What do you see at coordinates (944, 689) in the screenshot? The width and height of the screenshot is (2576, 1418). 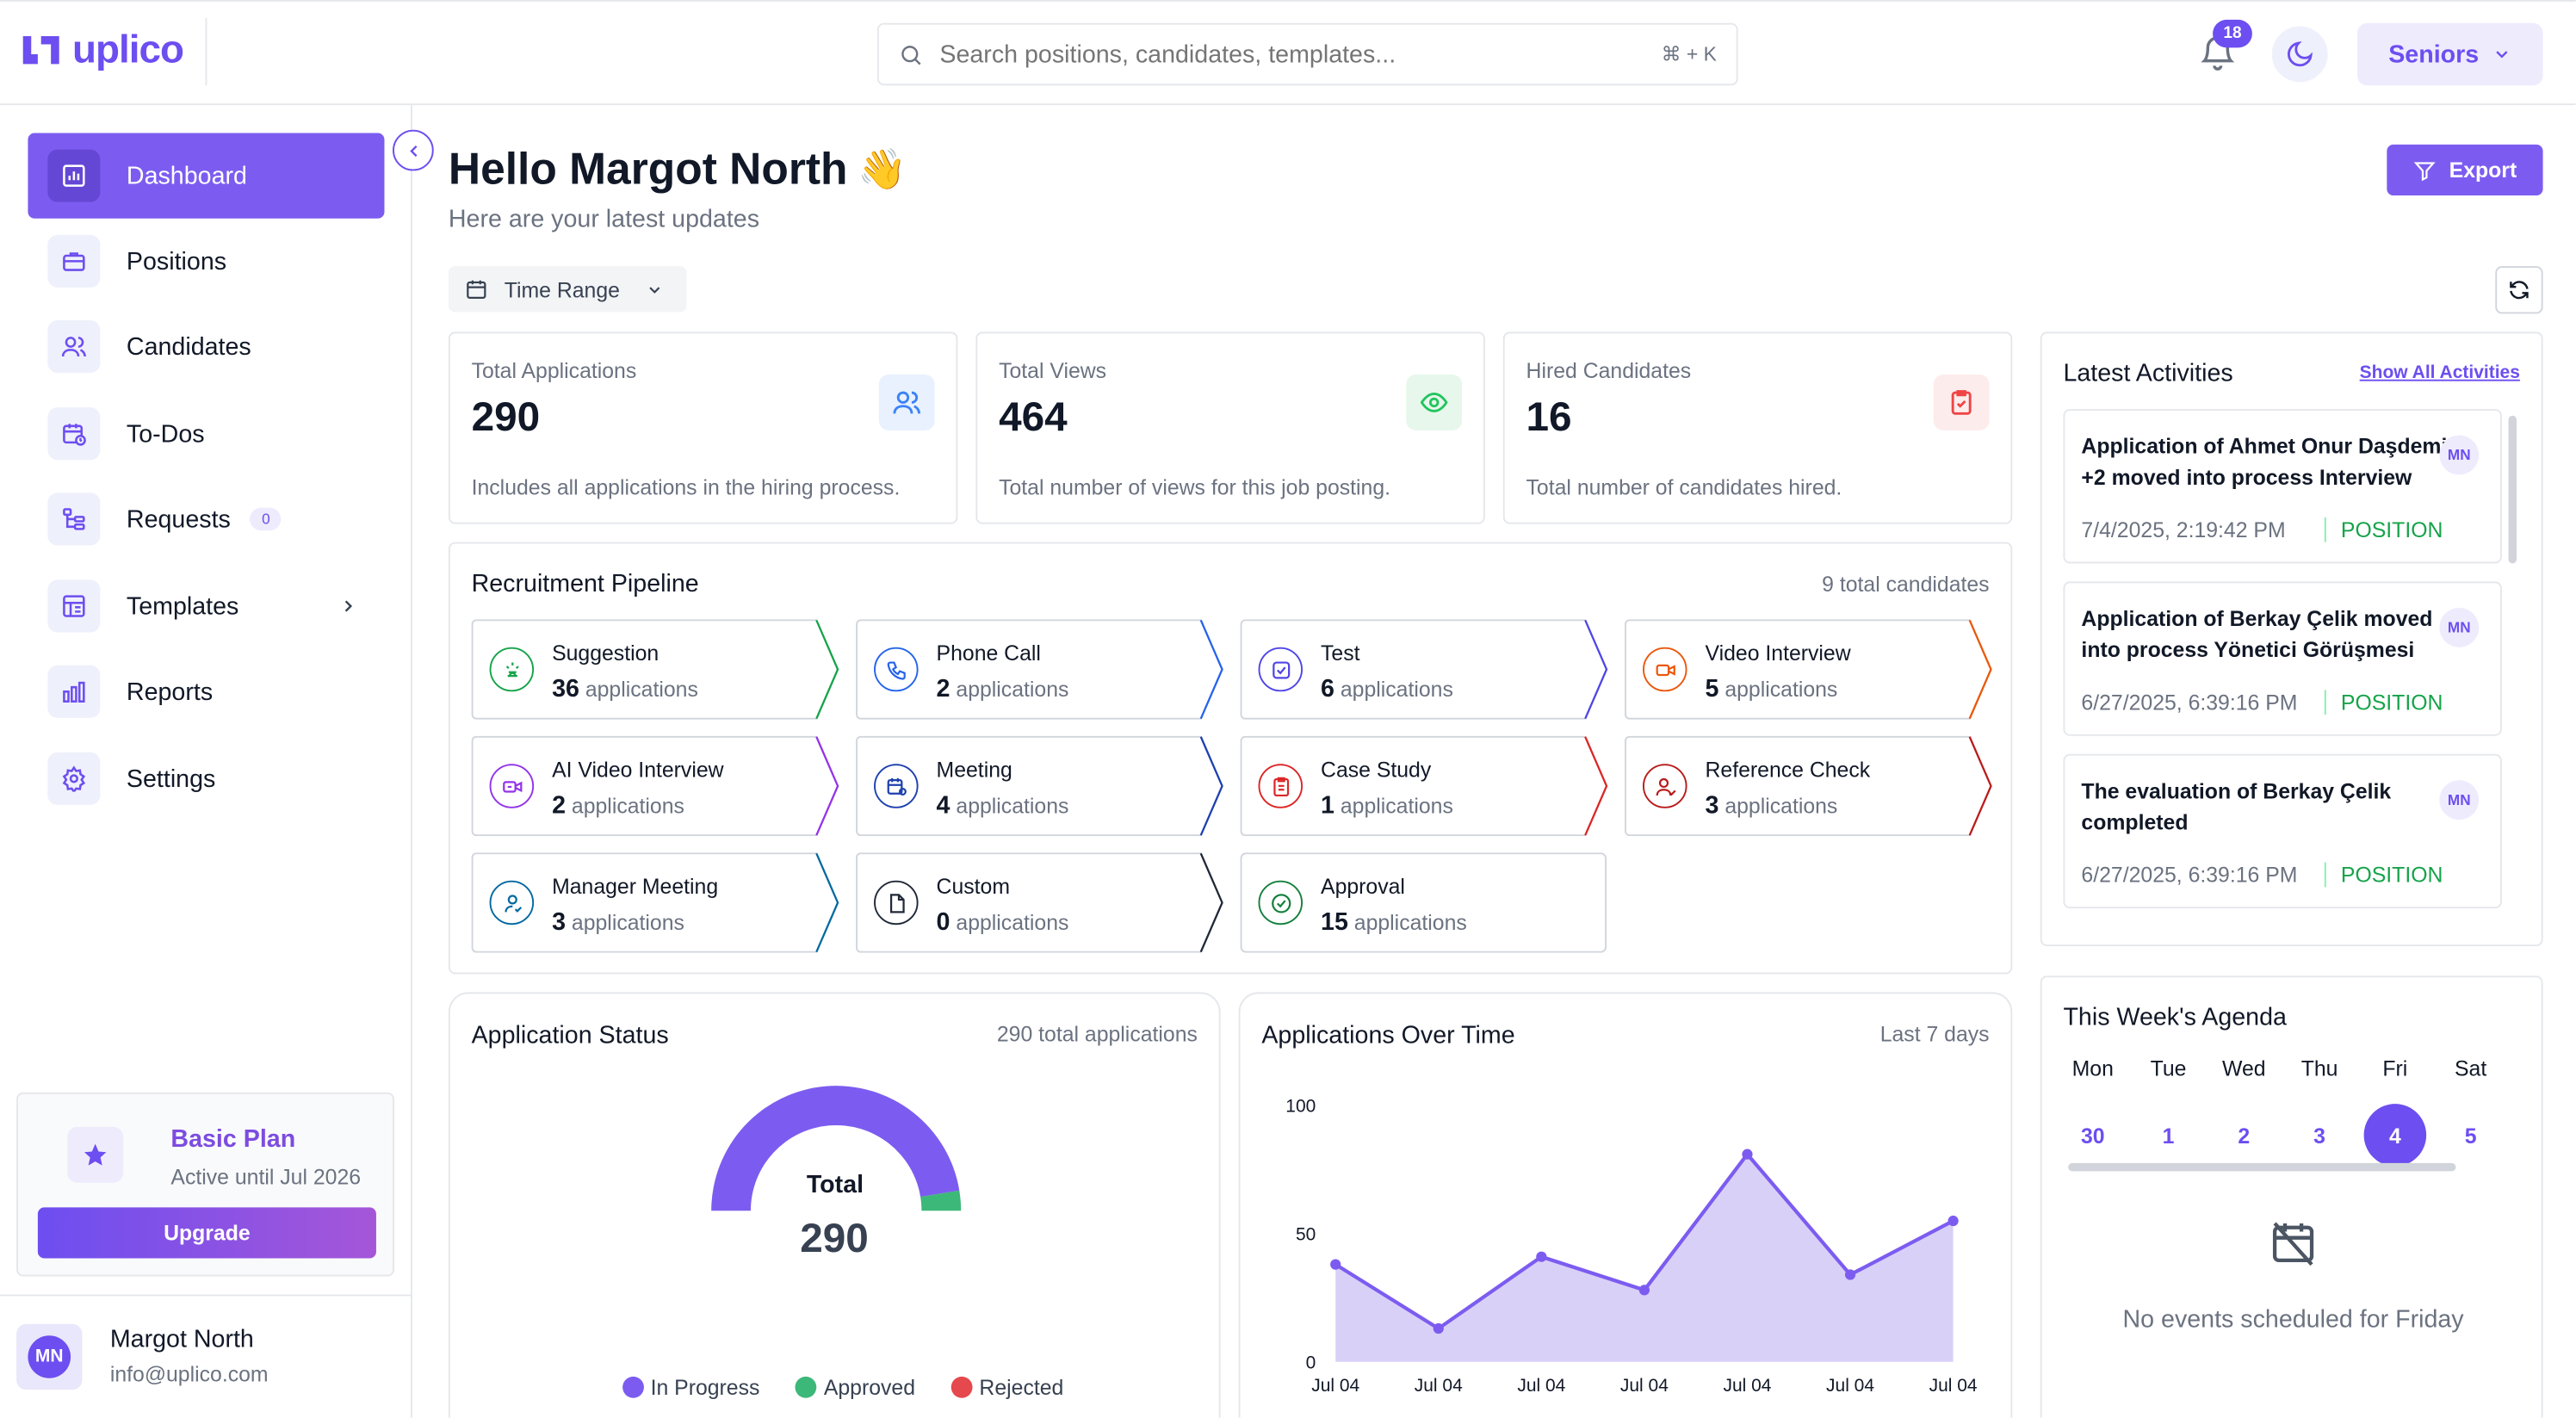 I see `stage-count-value: 2` at bounding box center [944, 689].